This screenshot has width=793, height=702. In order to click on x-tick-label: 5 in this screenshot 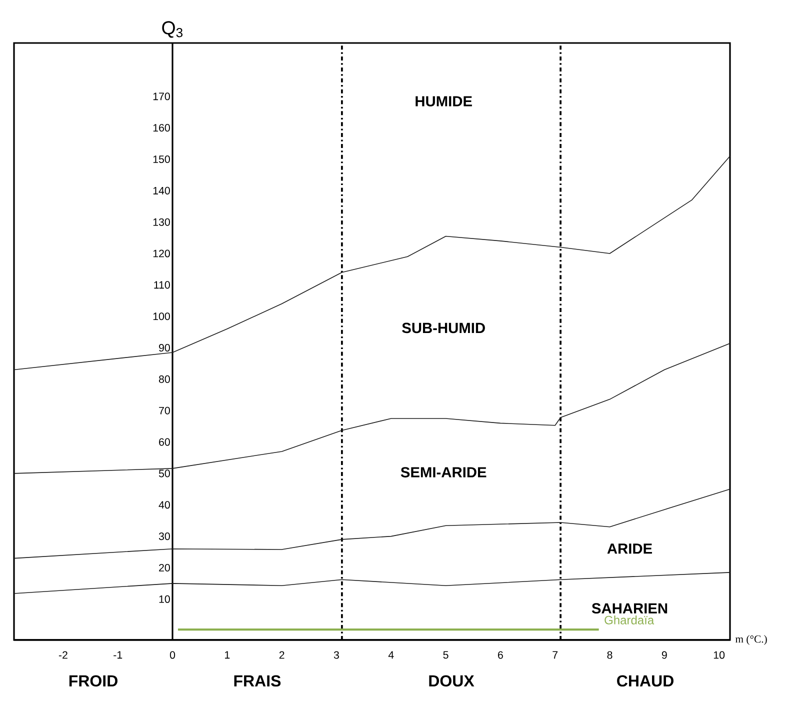, I will do `click(445, 655)`.